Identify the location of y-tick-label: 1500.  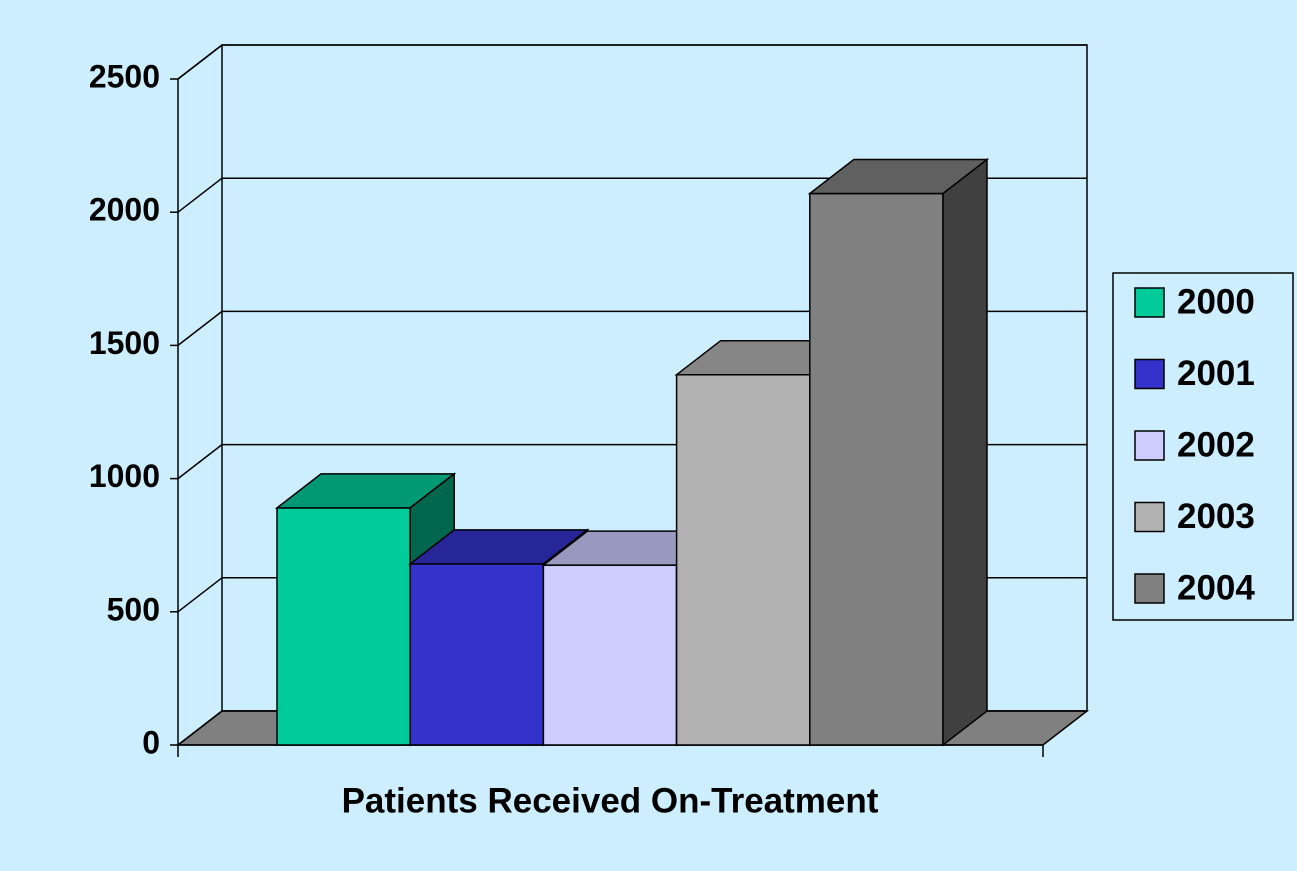
(124, 343).